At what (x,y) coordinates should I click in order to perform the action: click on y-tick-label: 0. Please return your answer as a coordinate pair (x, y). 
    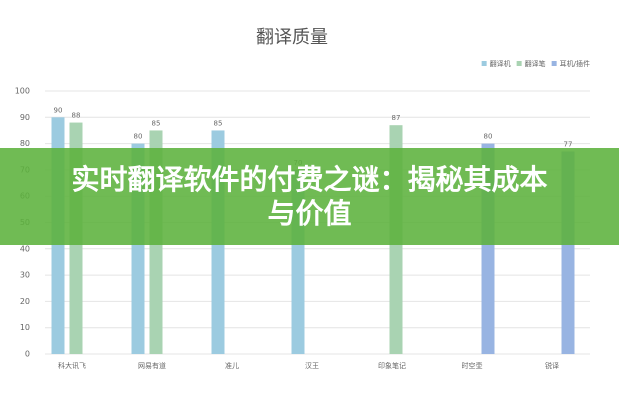
    Looking at the image, I should click on (27, 354).